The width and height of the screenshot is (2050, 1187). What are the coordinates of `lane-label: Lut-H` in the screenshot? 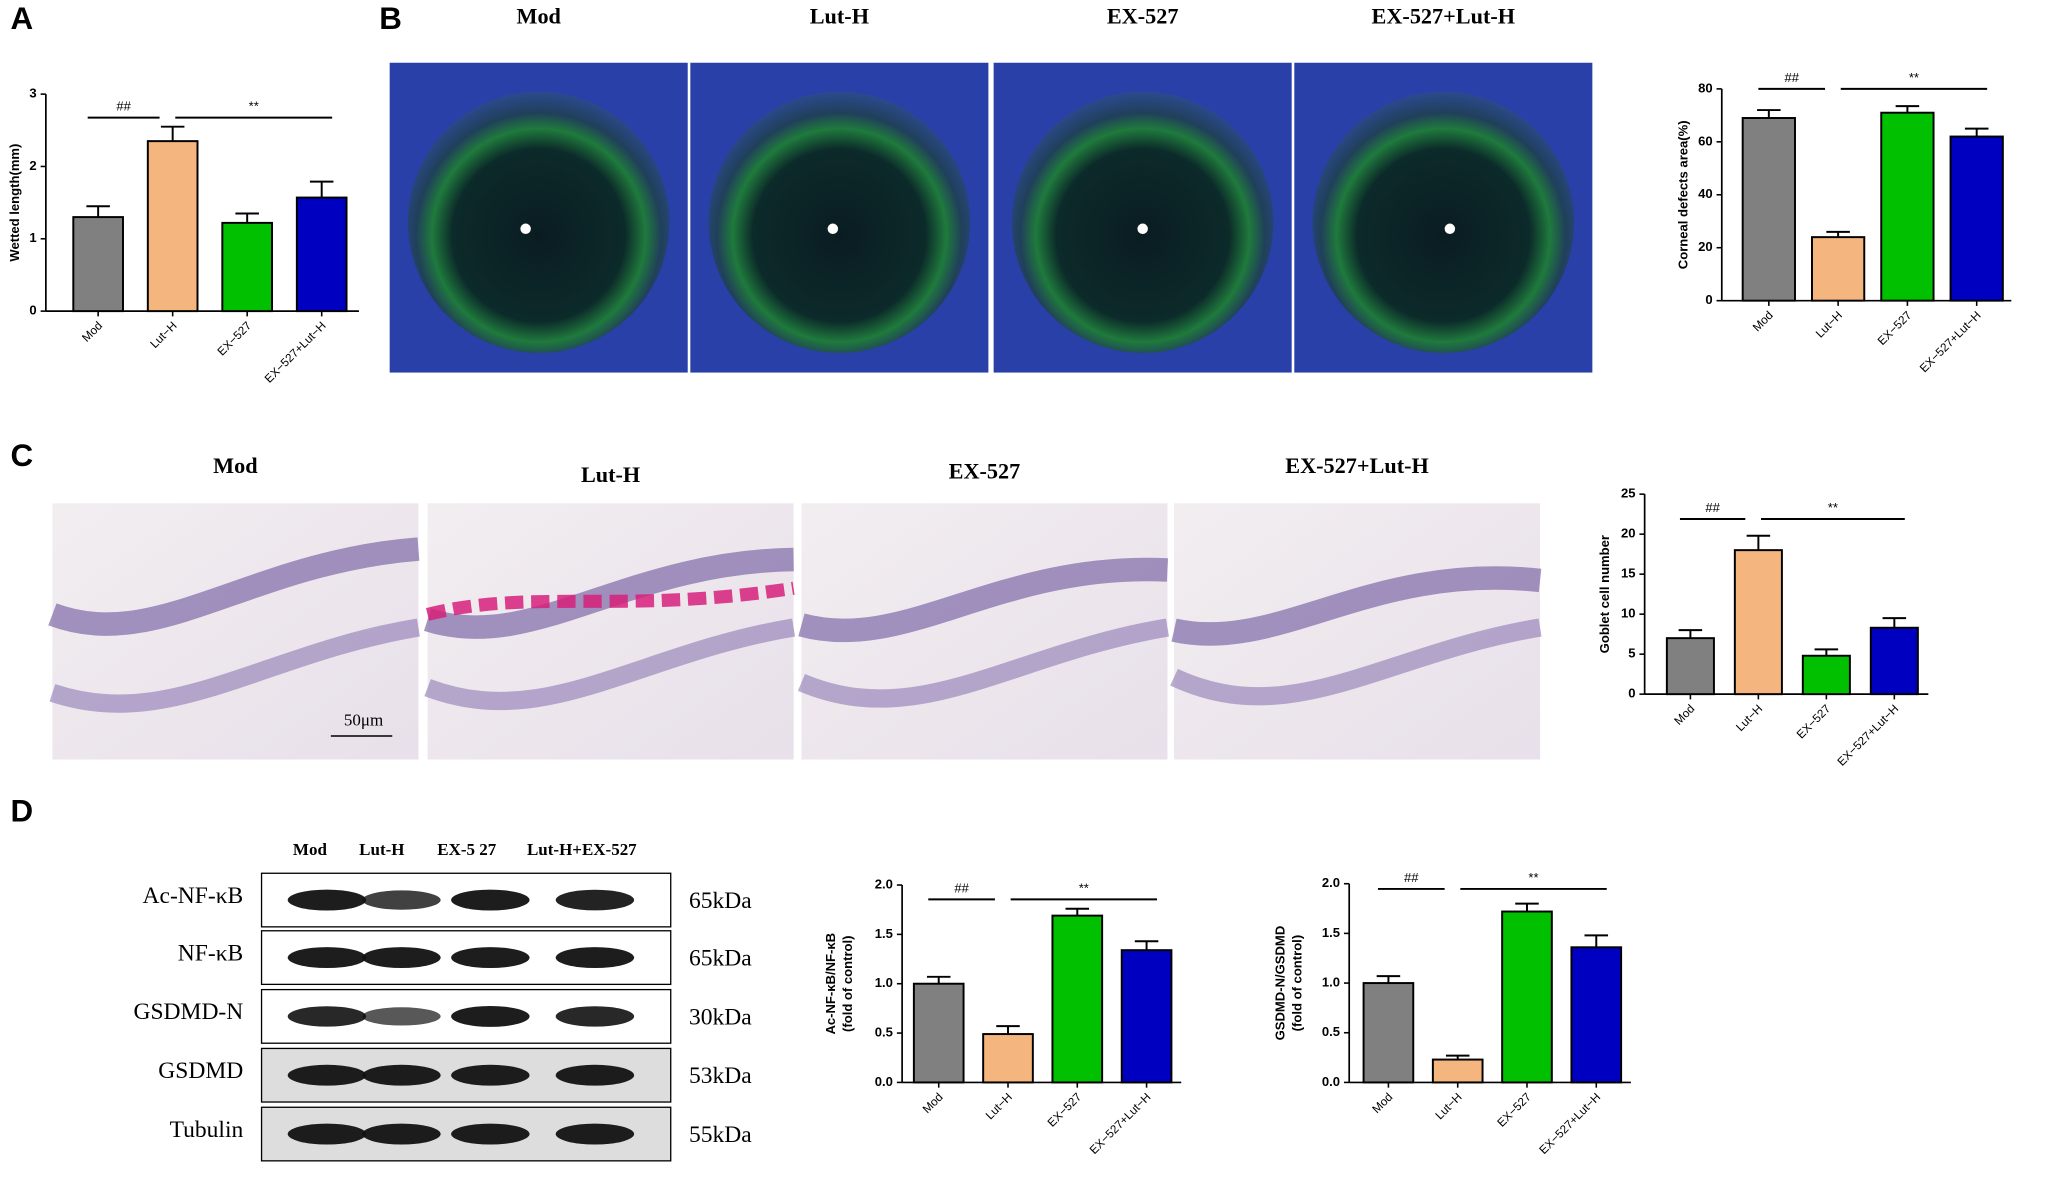 It's located at (381, 849).